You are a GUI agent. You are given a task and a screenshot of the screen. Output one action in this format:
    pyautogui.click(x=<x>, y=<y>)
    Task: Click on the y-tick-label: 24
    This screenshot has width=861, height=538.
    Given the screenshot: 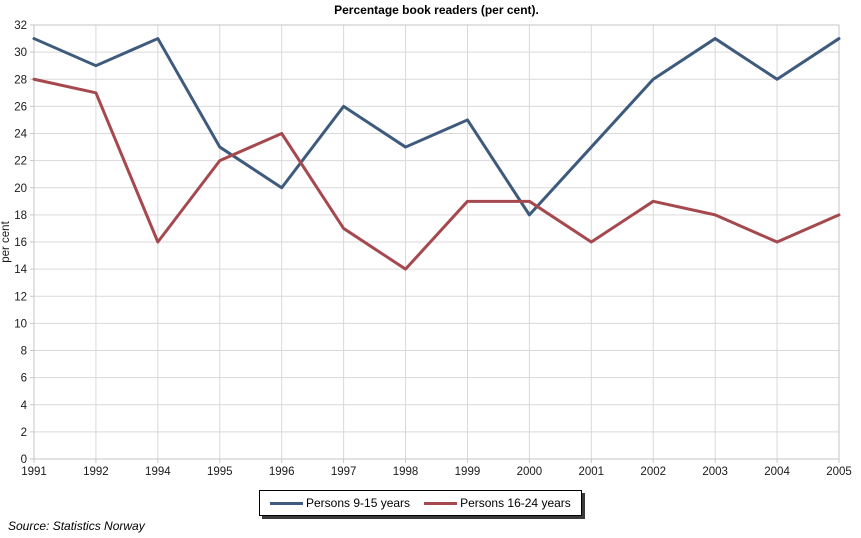 What is the action you would take?
    pyautogui.click(x=20, y=135)
    